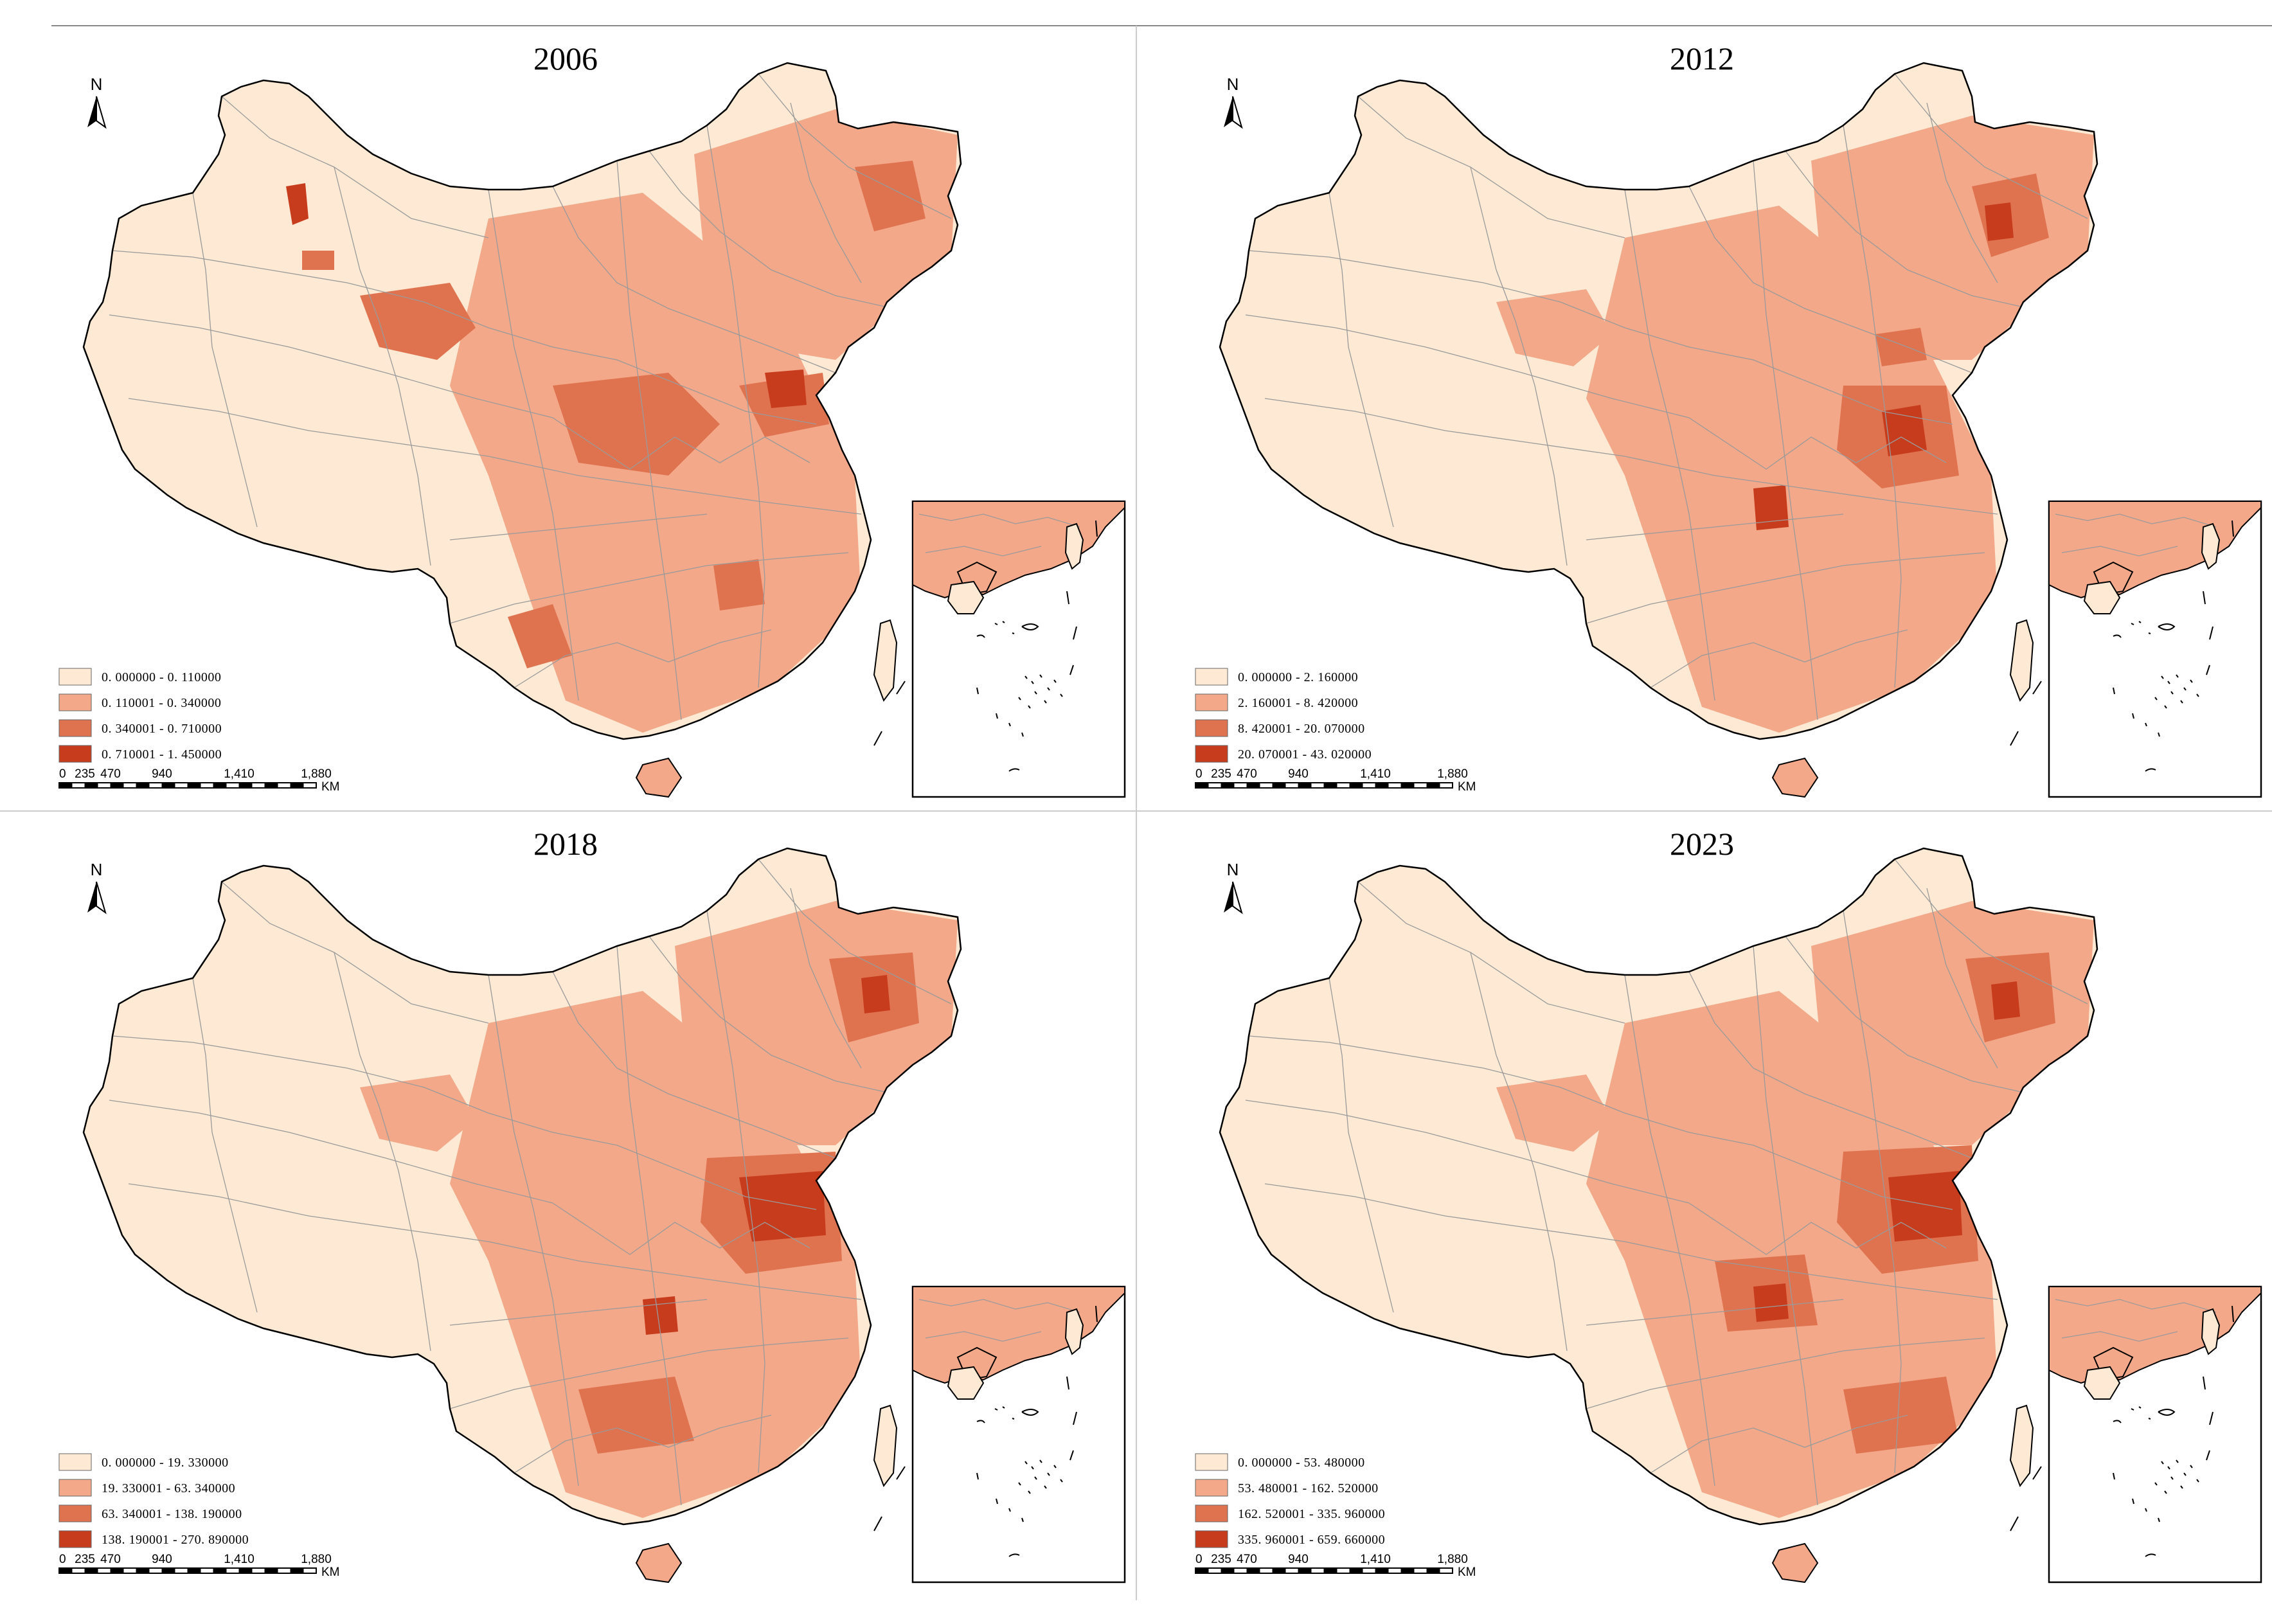 The height and width of the screenshot is (1624, 2272). I want to click on legend-label-3: 8. 420001 - 20. 070000, so click(1302, 729).